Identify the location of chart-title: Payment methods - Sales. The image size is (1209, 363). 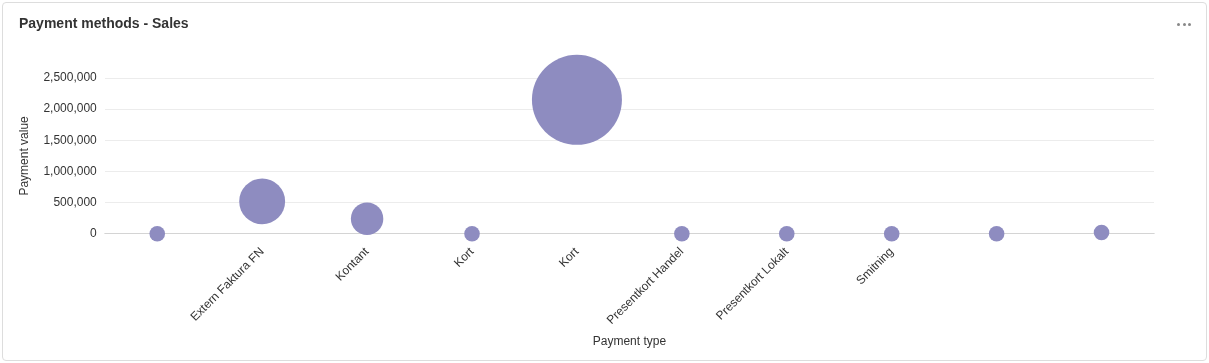
(104, 23).